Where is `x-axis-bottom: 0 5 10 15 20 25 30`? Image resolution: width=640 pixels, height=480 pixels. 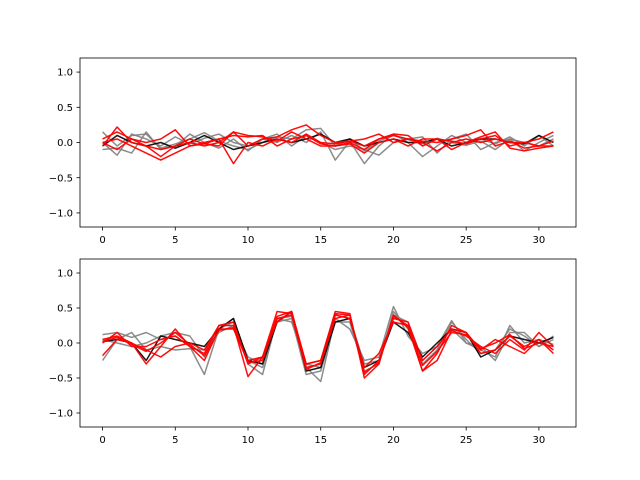
x-axis-bottom: 0 5 10 15 20 25 30 is located at coordinates (322, 436).